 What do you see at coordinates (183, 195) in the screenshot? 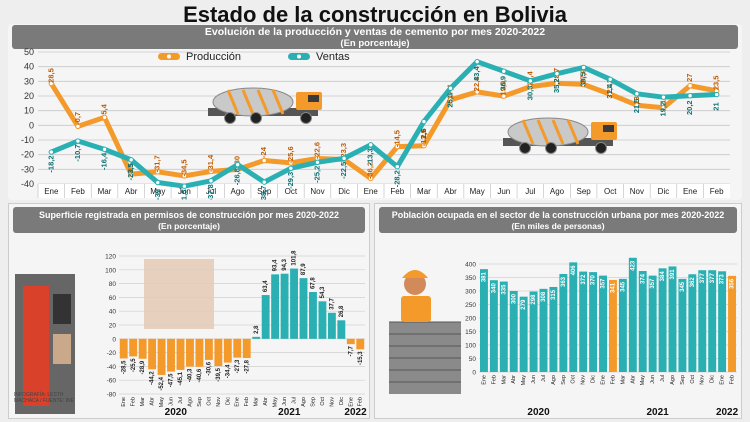
I see `data-label: -41,5` at bounding box center [183, 195].